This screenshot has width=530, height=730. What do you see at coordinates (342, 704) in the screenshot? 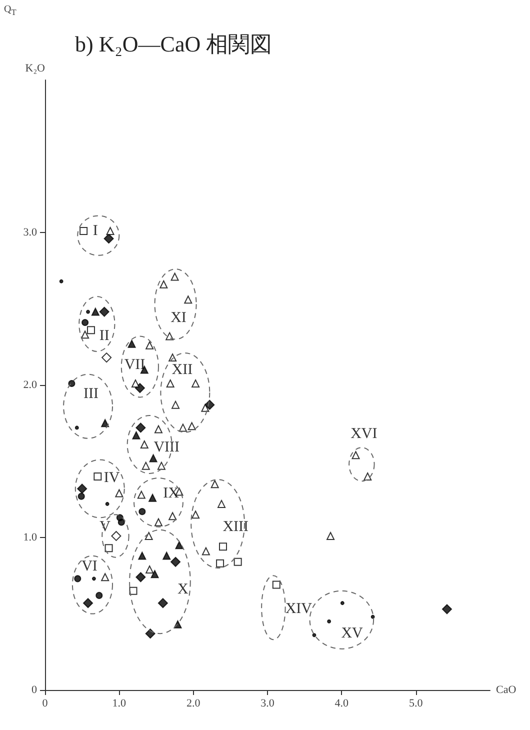
I see `x-tick-label: 4.0` at bounding box center [342, 704].